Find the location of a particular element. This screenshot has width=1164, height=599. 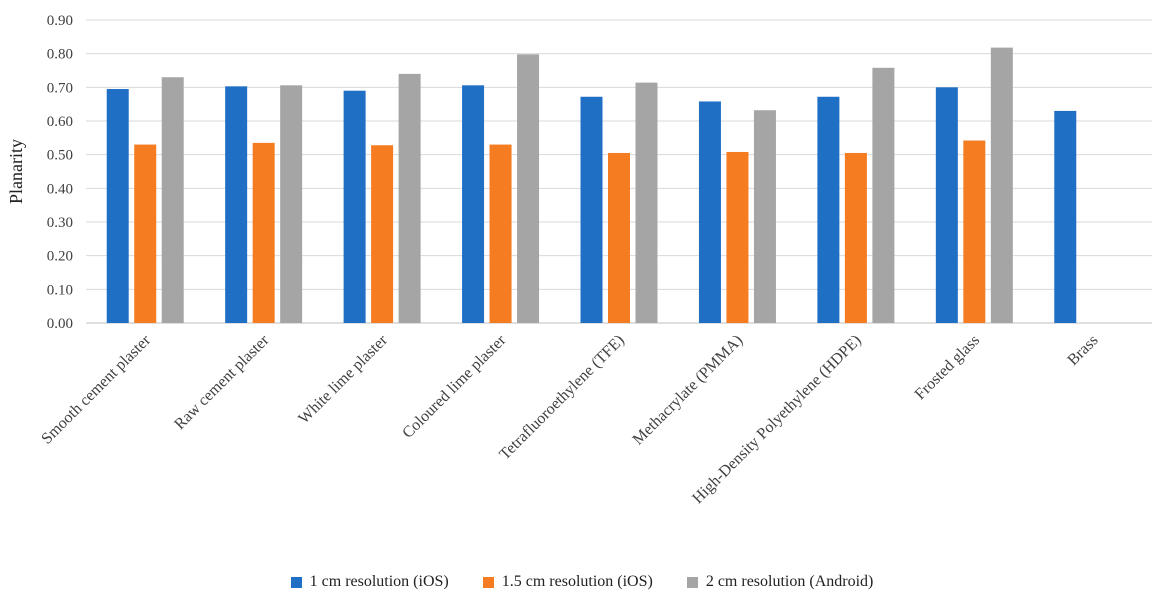

y-tick-label: 0.80 is located at coordinates (60, 55).